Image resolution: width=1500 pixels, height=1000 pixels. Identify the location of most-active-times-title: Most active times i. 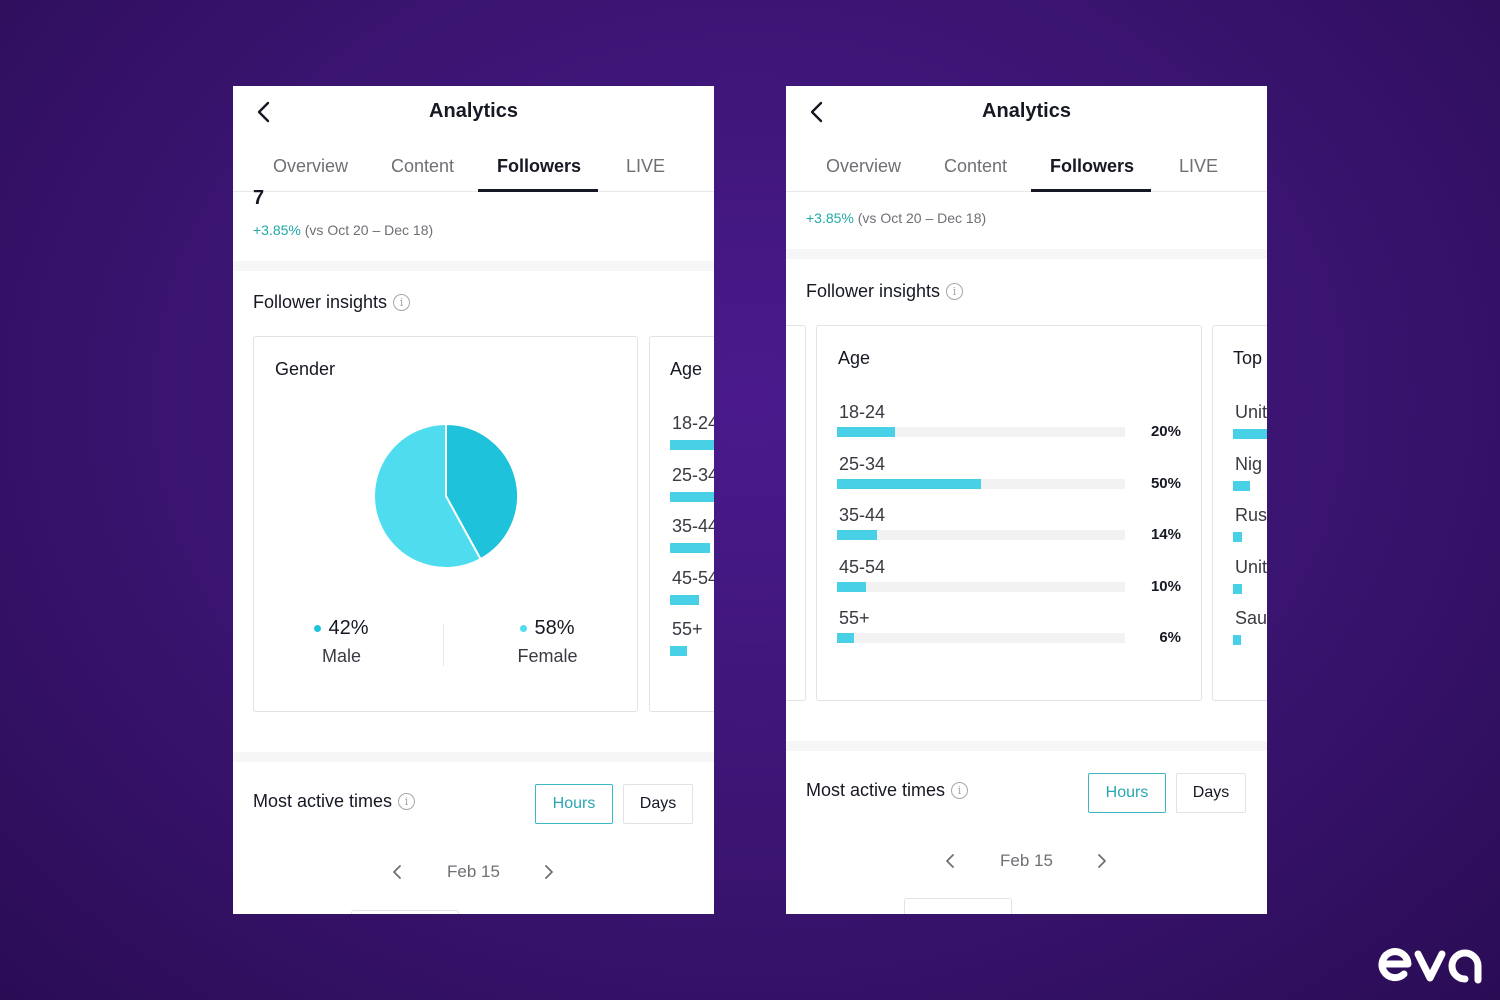
(334, 801).